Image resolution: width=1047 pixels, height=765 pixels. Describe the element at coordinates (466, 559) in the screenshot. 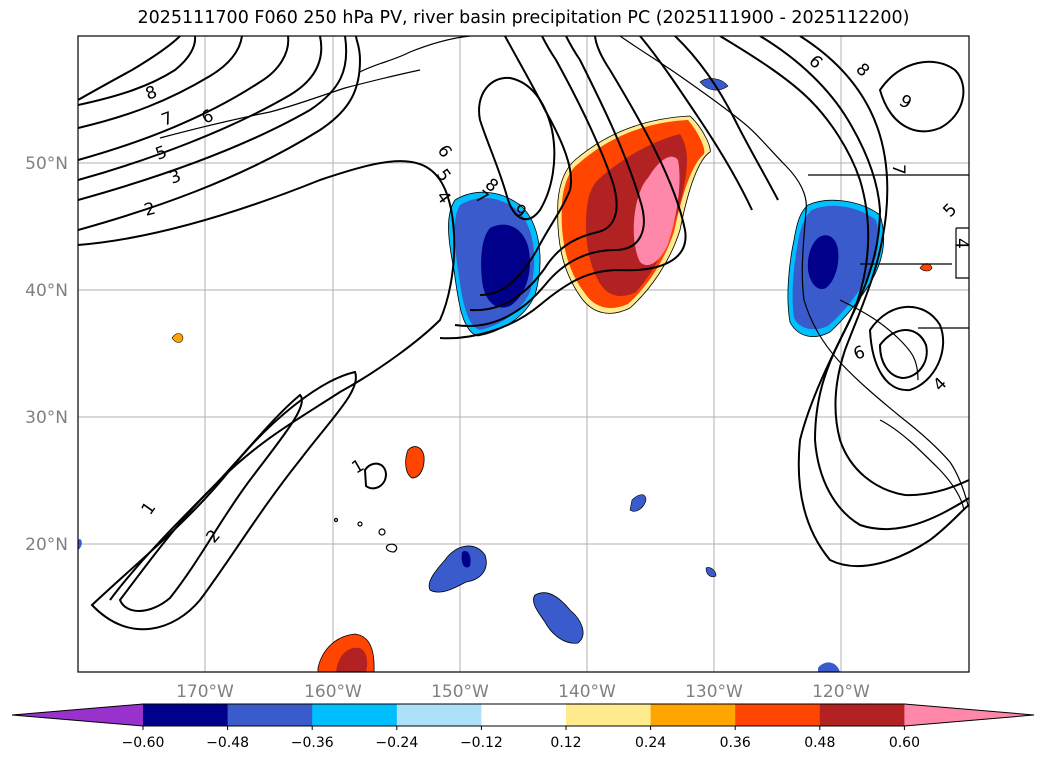

I see `negative-blob-hawaii-core` at that location.